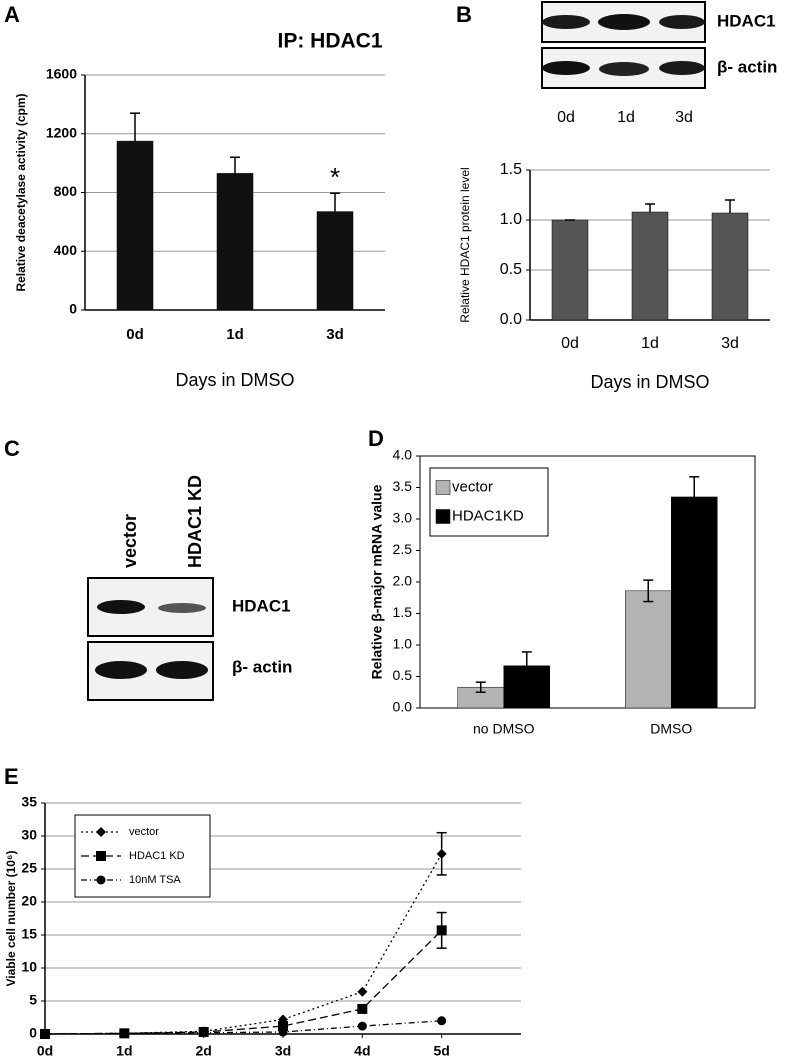 The height and width of the screenshot is (1064, 800). I want to click on y-tick-label: 2.5, so click(403, 549).